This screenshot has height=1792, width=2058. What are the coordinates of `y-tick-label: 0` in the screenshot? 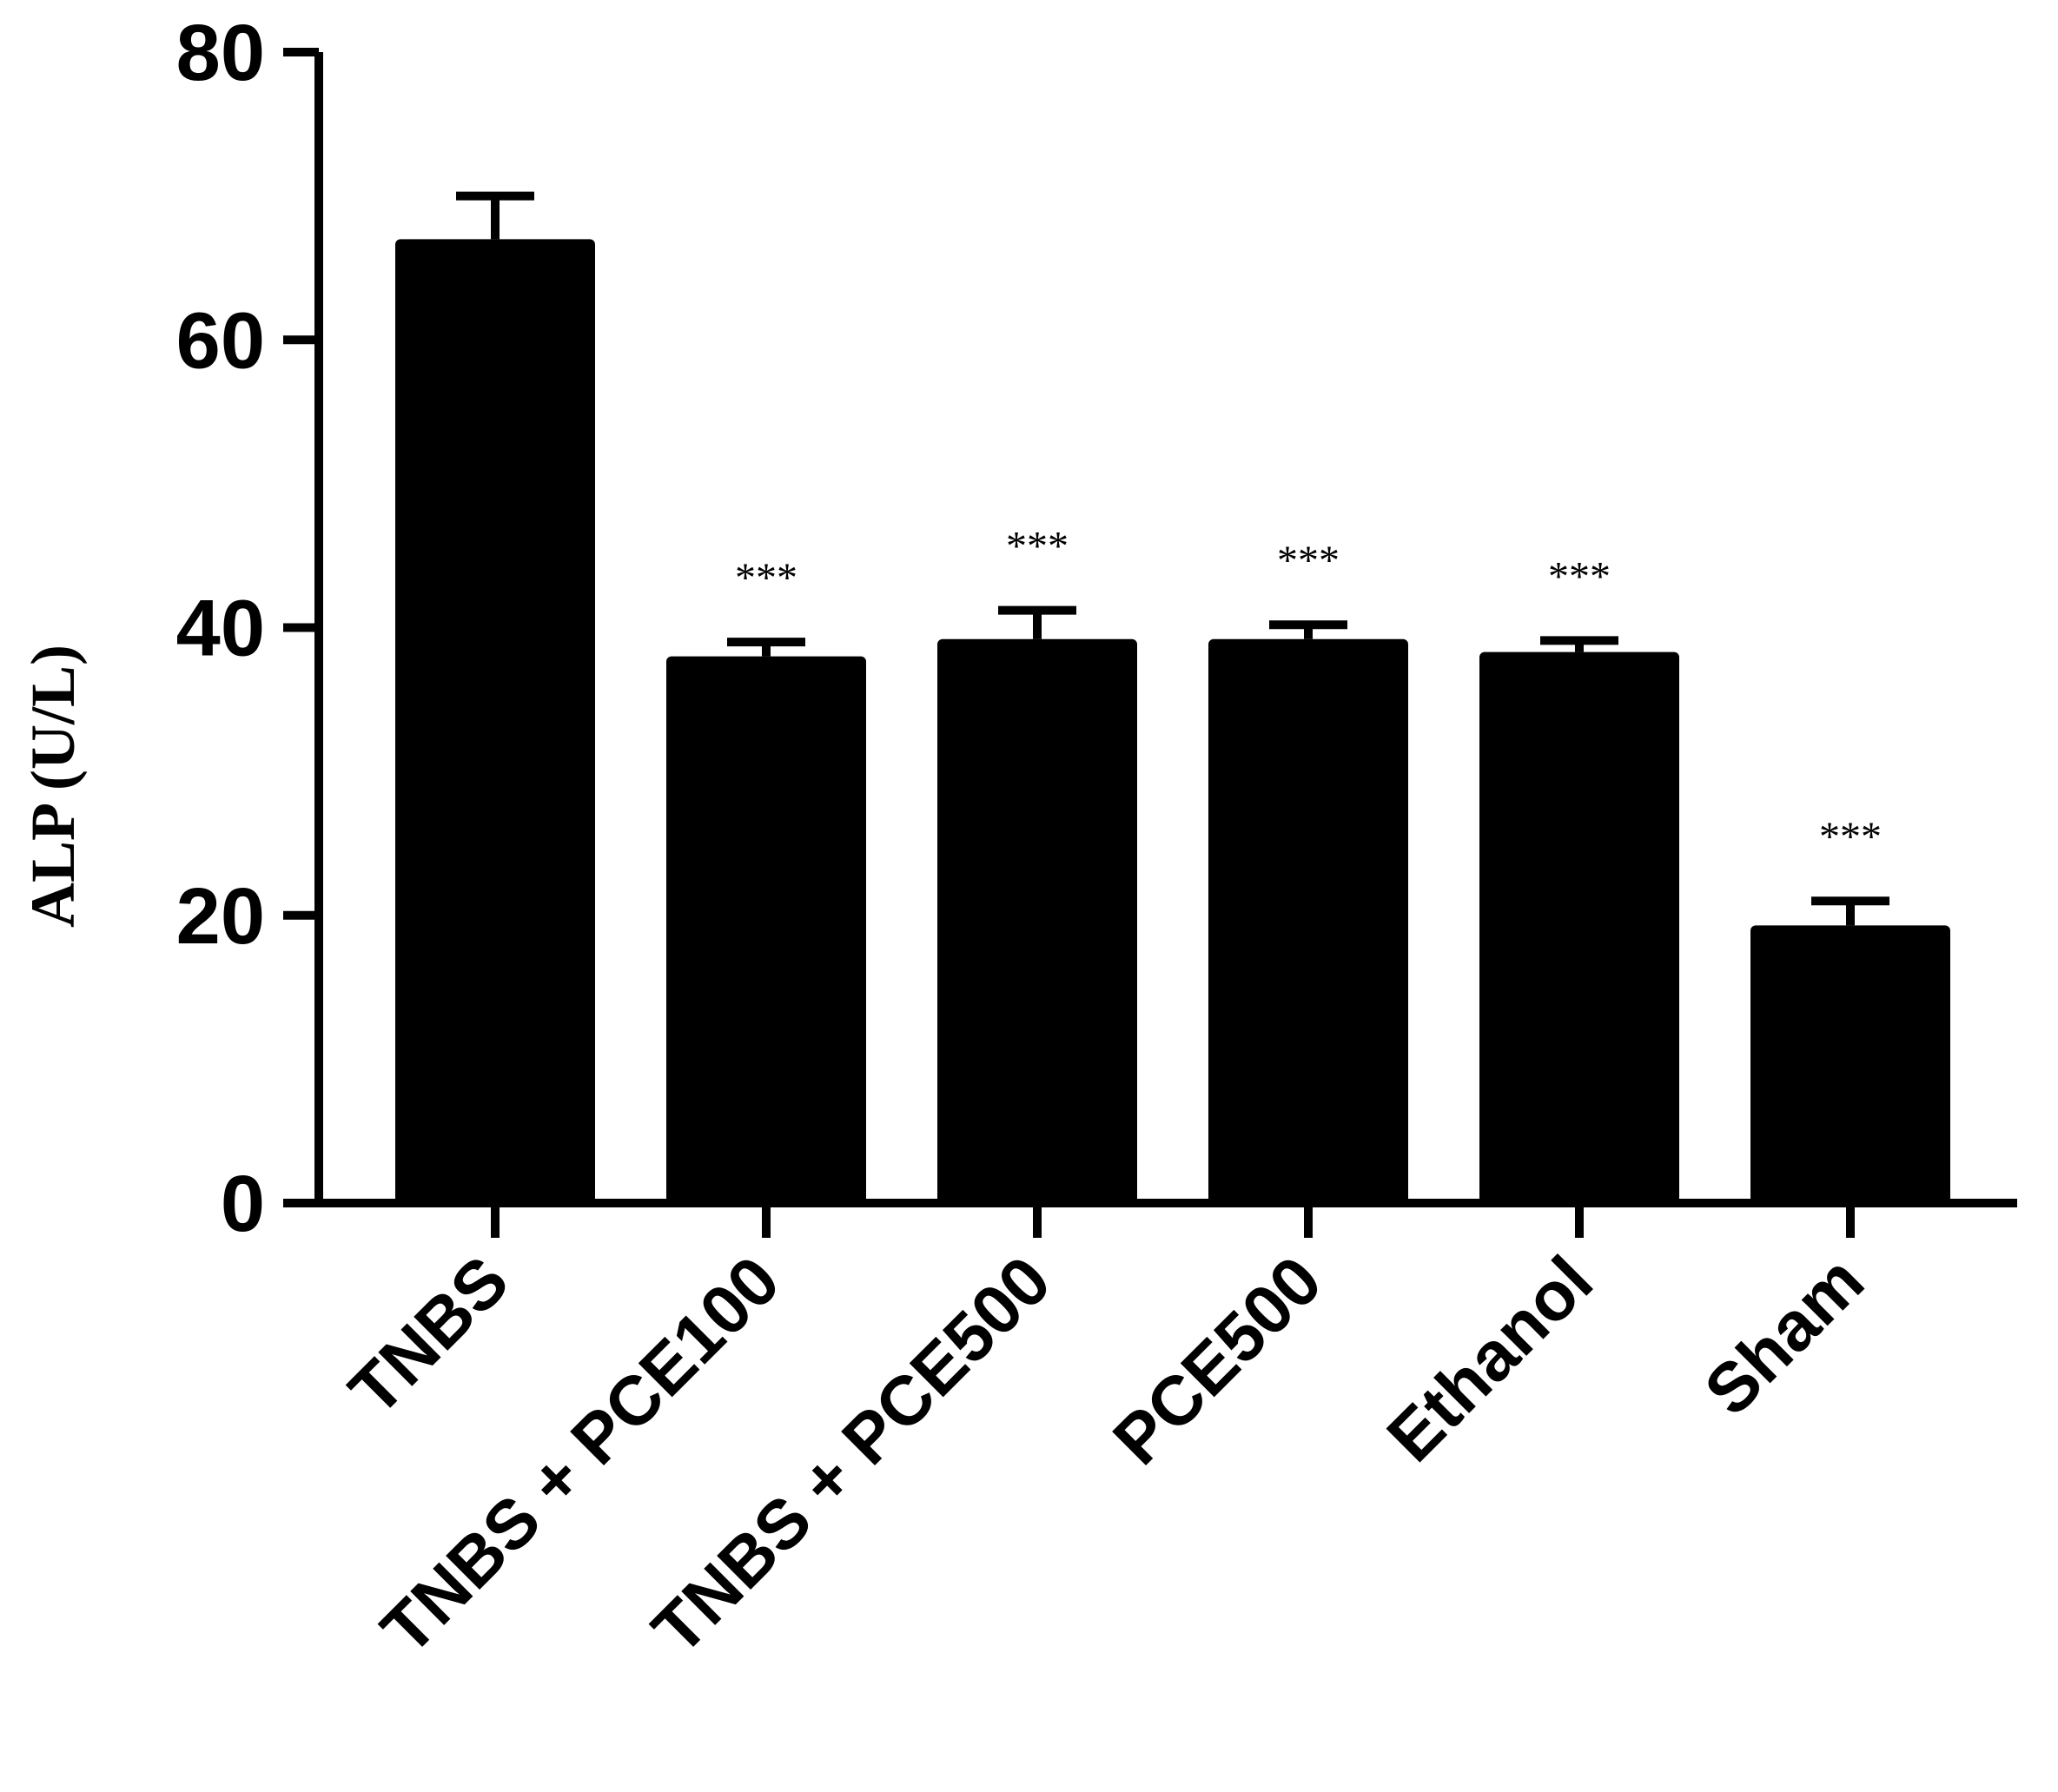 It's located at (243, 1204).